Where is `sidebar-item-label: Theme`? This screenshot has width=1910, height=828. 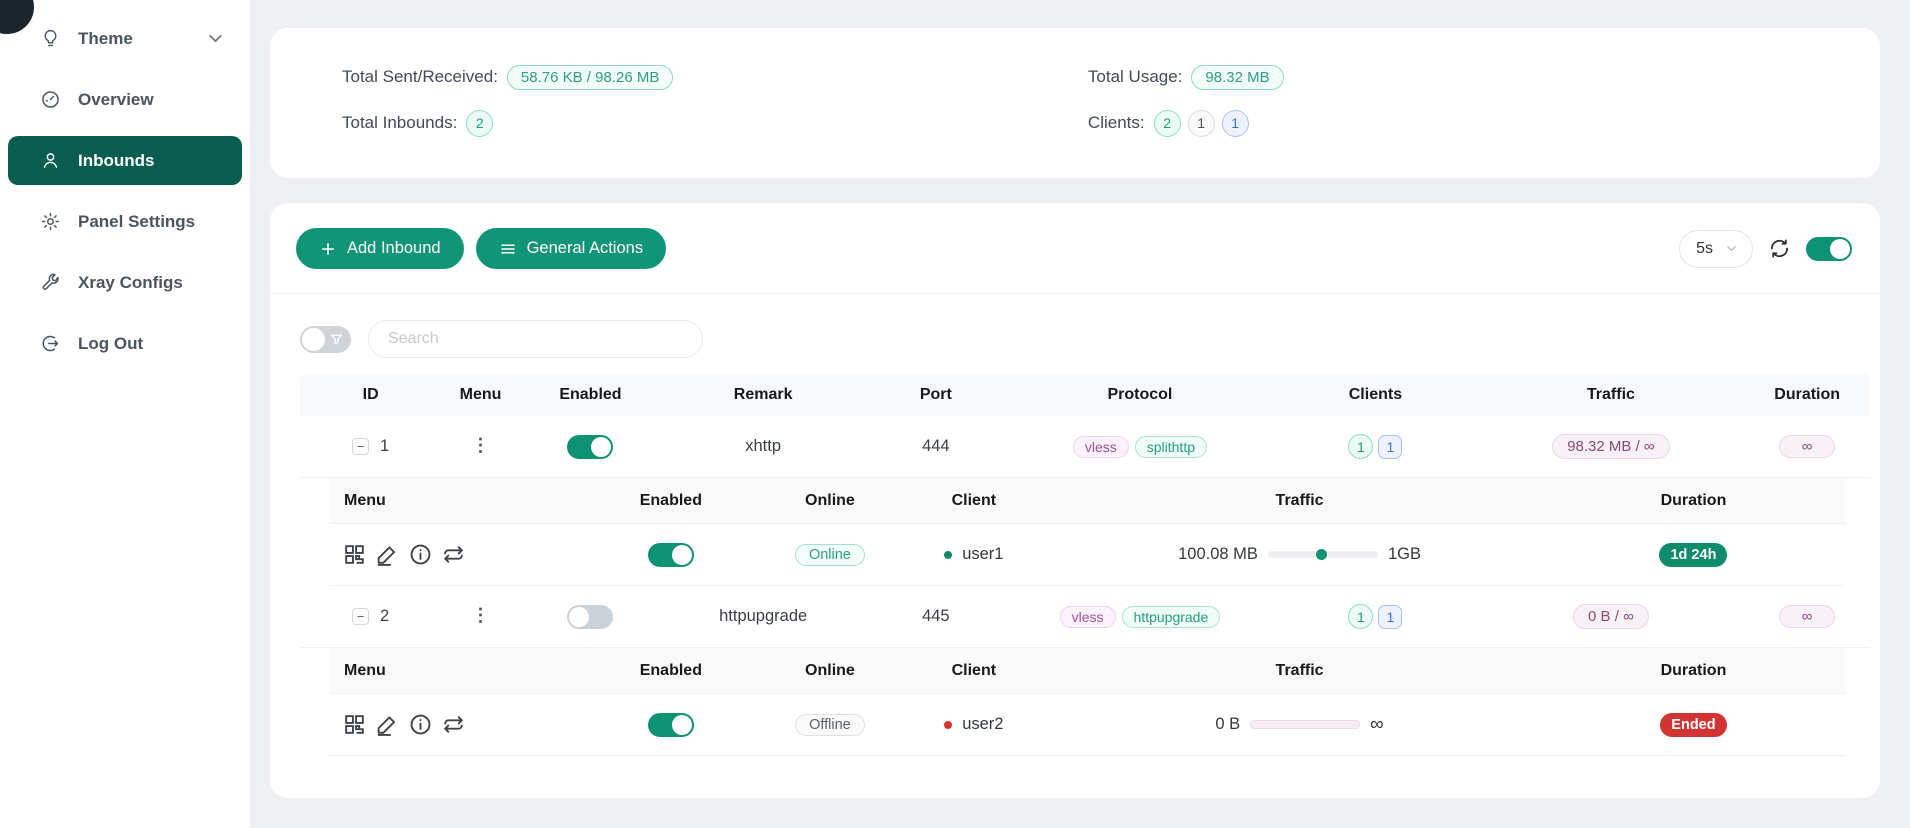 sidebar-item-label: Theme is located at coordinates (105, 38).